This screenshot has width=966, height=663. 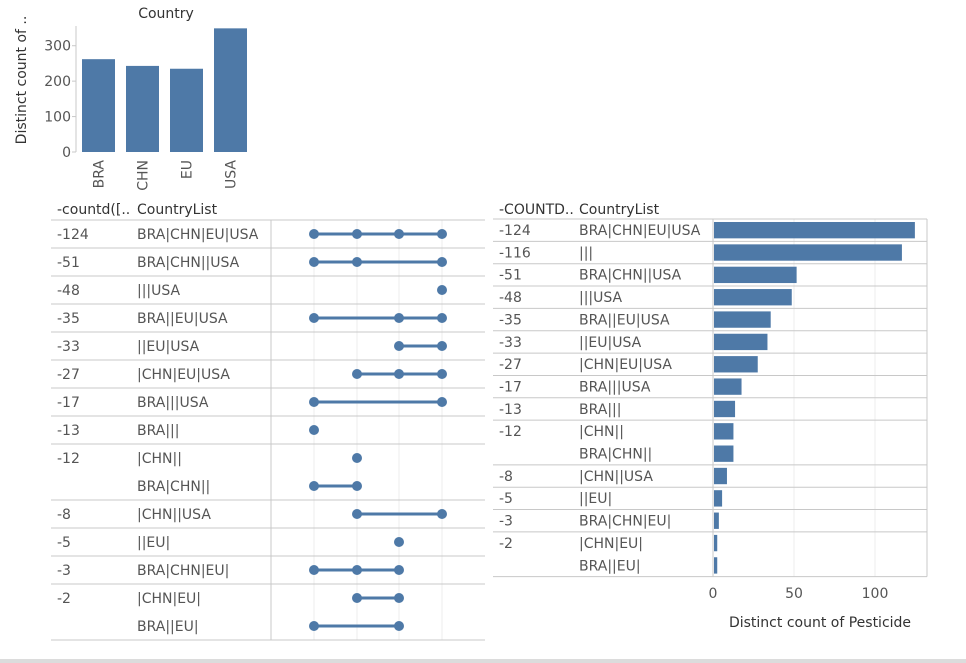 What do you see at coordinates (820, 623) in the screenshot?
I see `x-axis-label: Distinct count of Pesticide` at bounding box center [820, 623].